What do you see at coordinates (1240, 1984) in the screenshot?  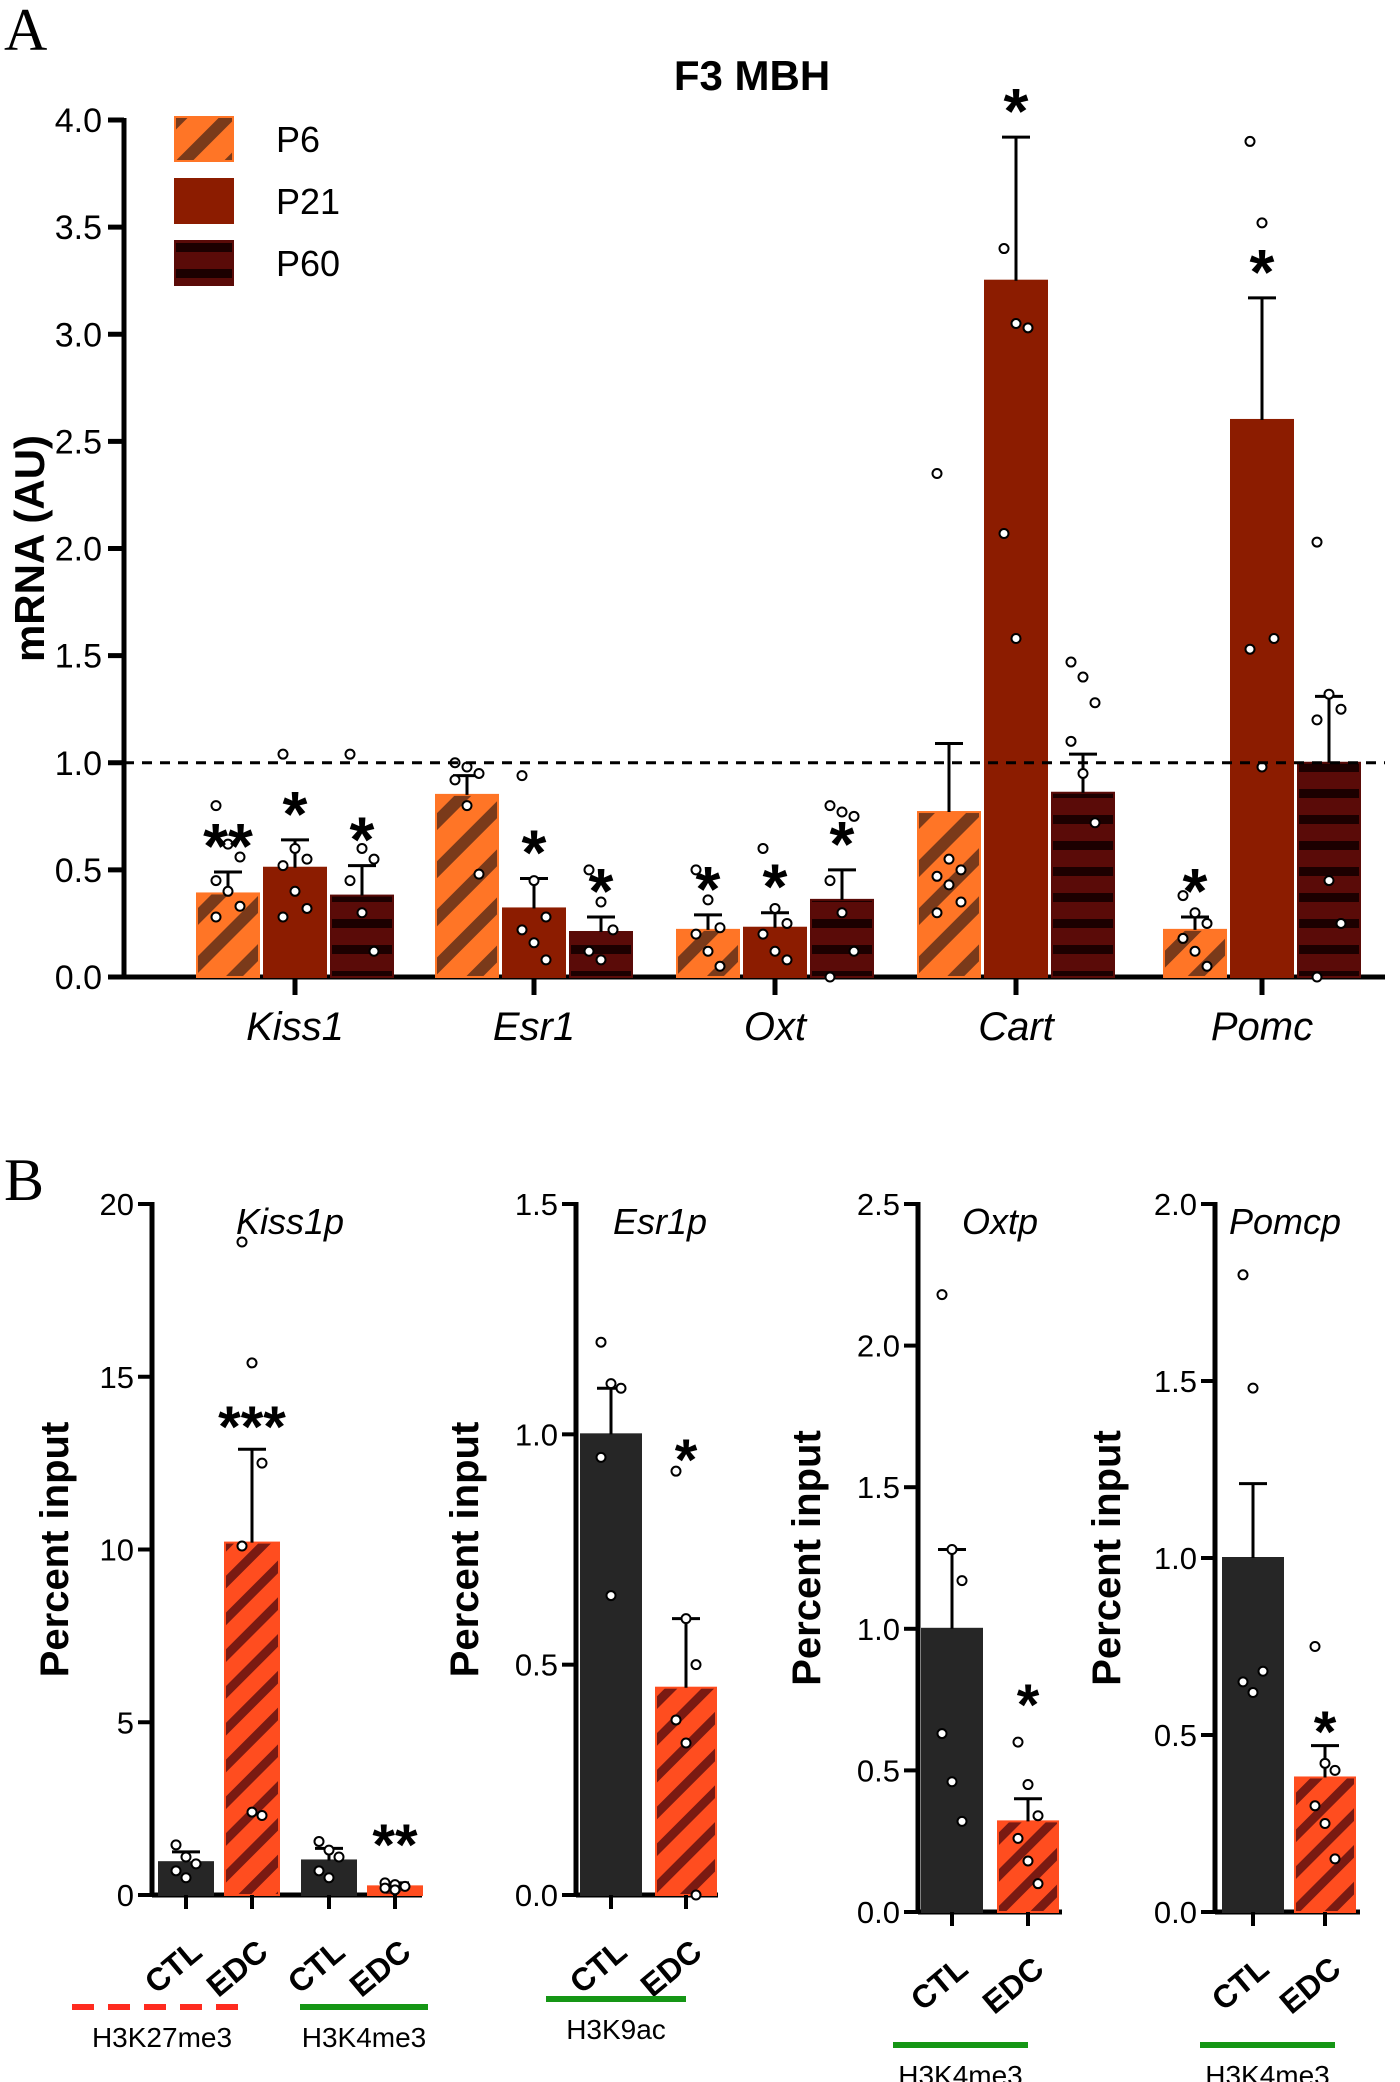 I see `x-category-label: CTL` at bounding box center [1240, 1984].